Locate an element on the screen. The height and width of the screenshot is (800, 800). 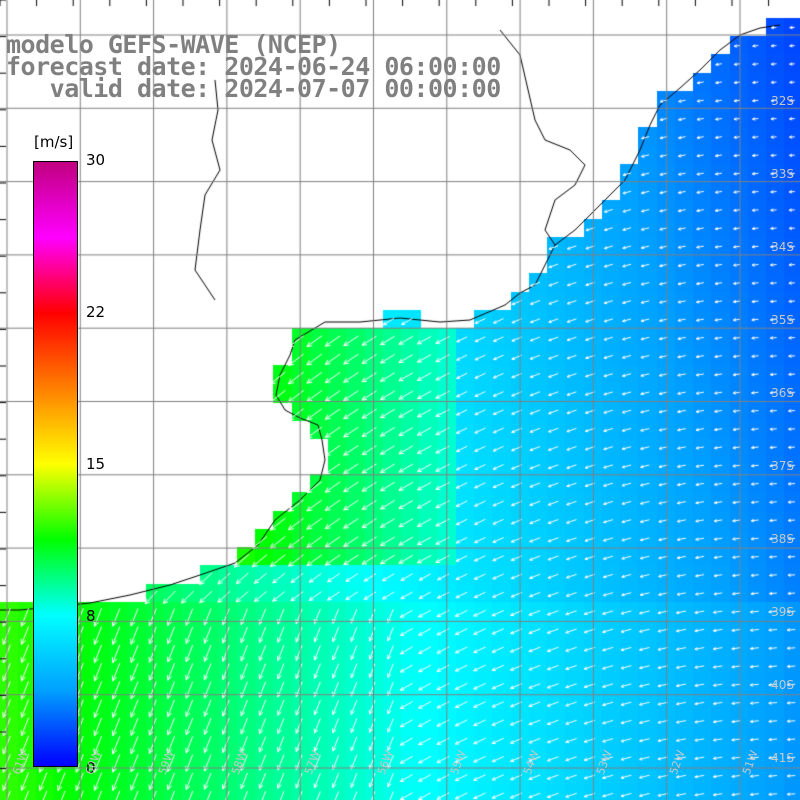
colorbar-unit: [m/s] is located at coordinates (54, 142).